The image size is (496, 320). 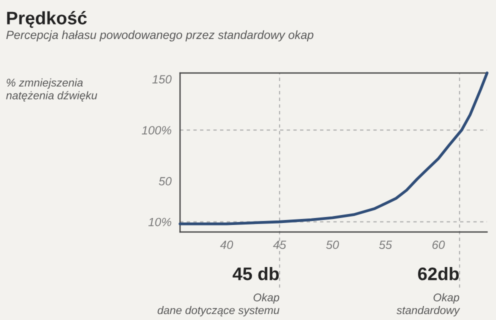 I want to click on y-tick-label: 150, so click(x=162, y=79).